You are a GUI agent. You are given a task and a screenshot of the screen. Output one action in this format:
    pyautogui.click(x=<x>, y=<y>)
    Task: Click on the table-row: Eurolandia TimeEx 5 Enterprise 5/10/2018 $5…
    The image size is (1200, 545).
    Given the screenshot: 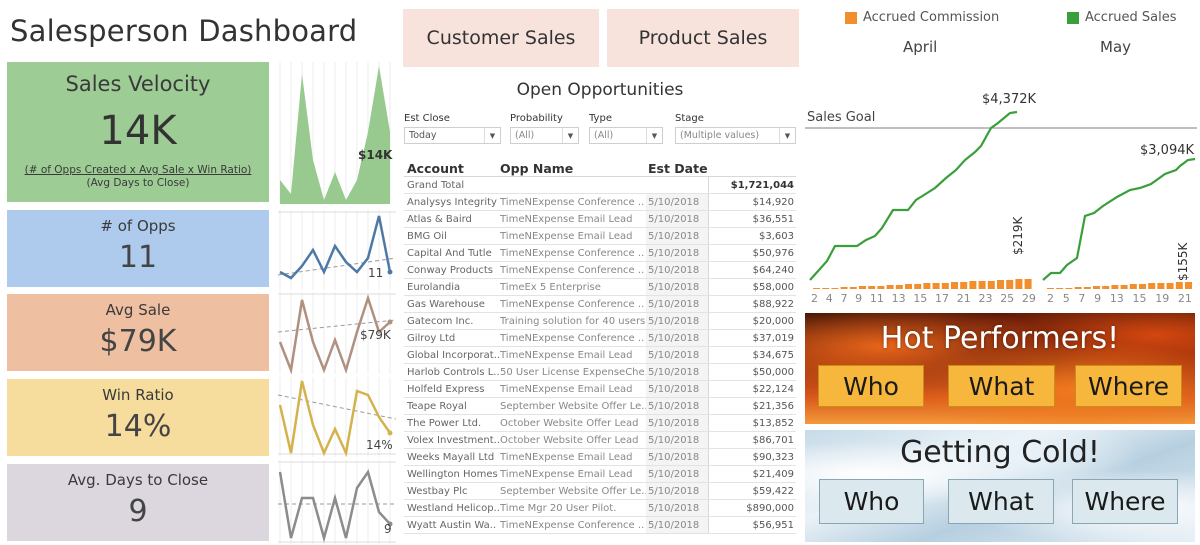 What is the action you would take?
    pyautogui.click(x=600, y=287)
    